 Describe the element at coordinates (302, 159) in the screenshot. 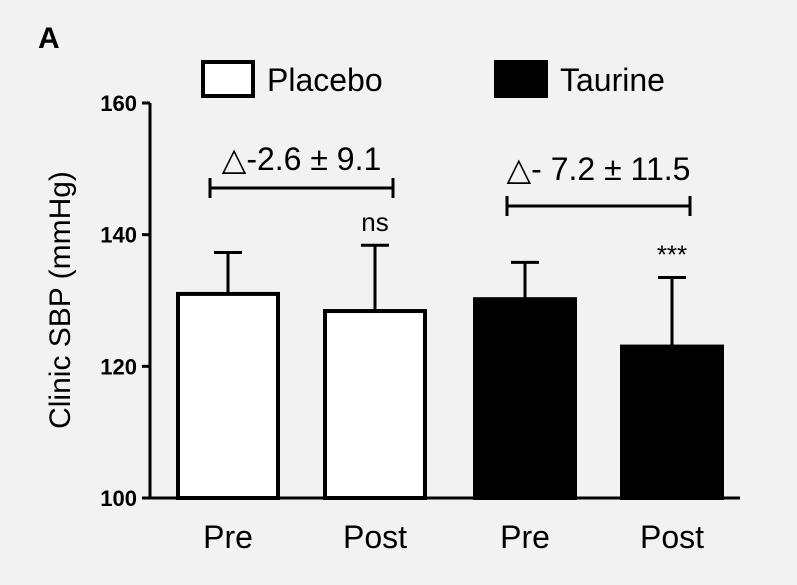

I see `delta-annotation: △-2.6 ± 9.1` at that location.